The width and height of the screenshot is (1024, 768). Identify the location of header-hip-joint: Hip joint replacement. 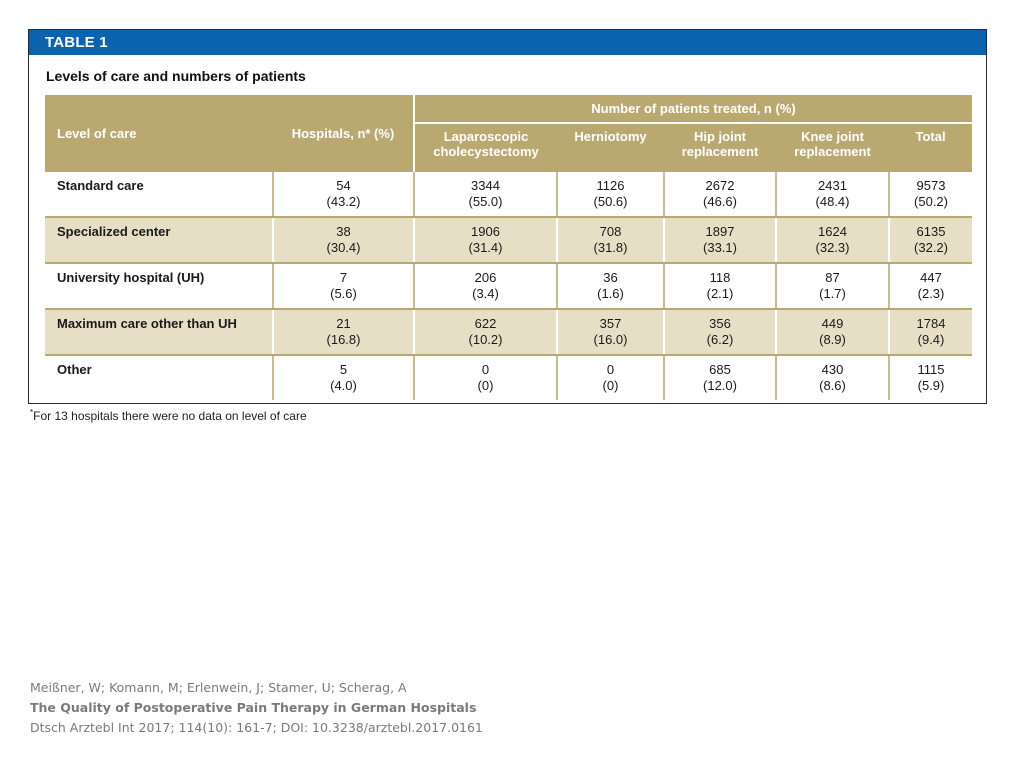
(720, 147).